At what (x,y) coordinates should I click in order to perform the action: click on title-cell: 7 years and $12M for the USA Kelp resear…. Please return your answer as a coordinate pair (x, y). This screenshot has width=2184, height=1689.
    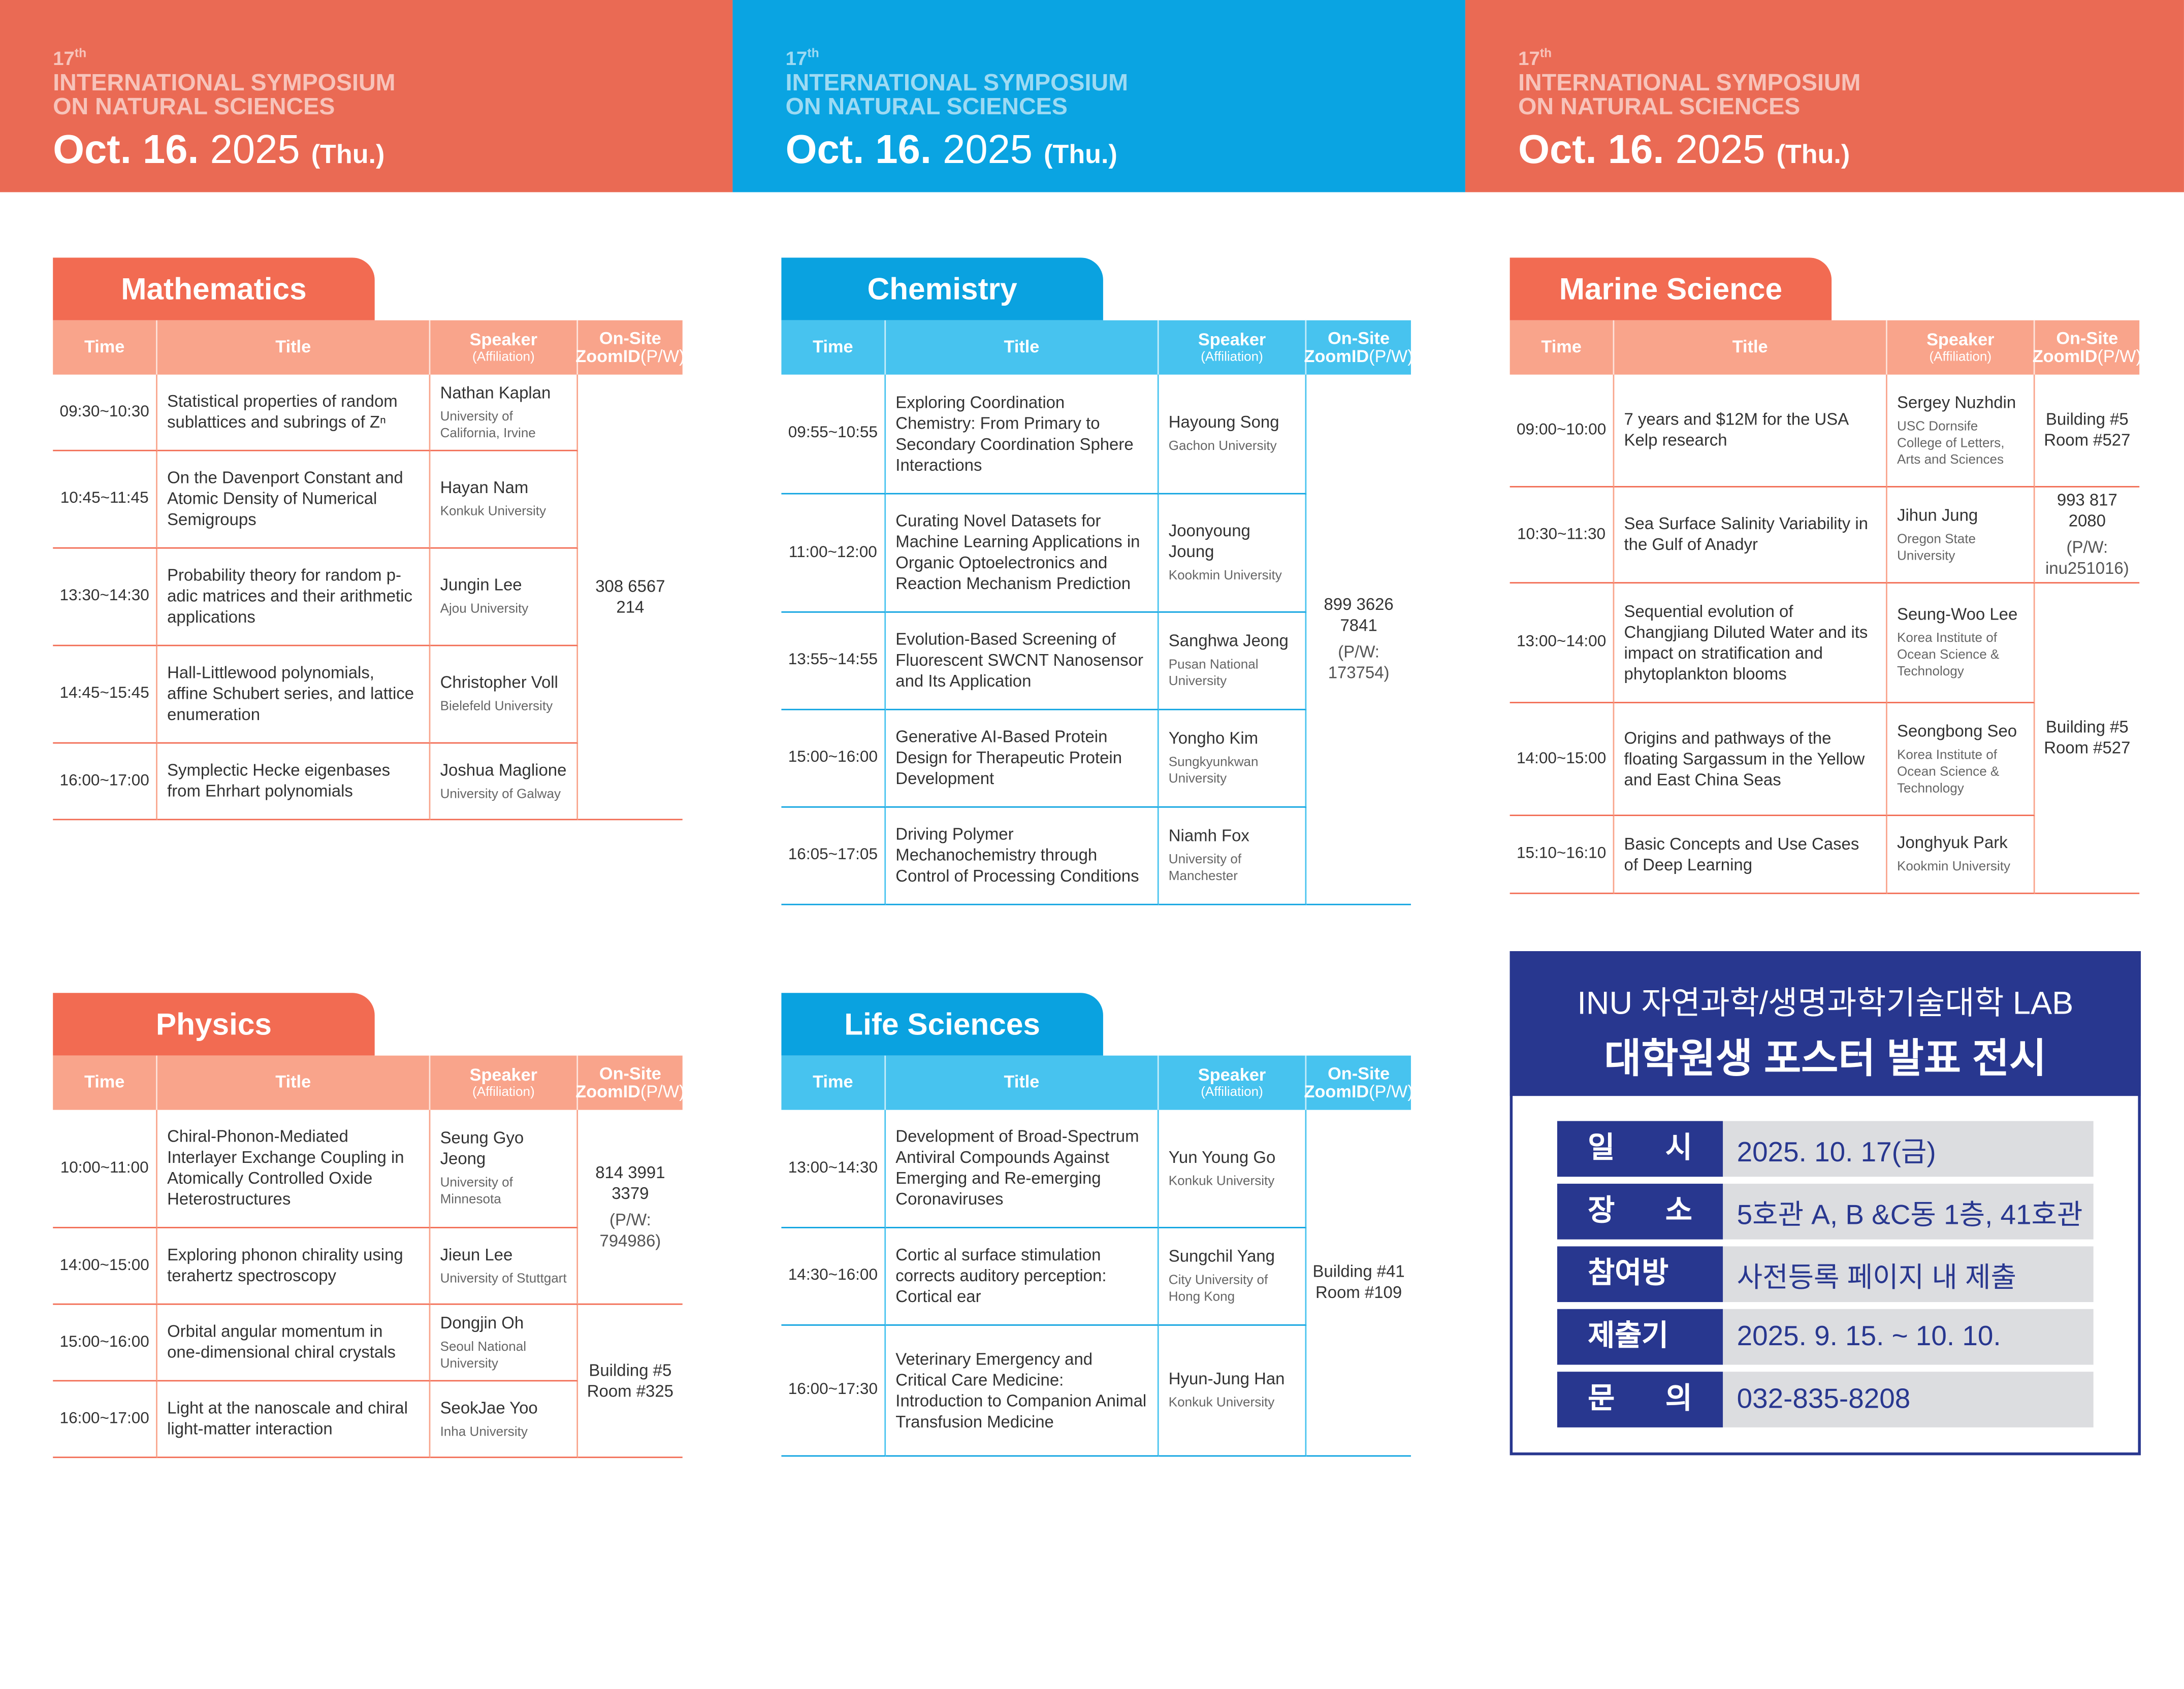
    Looking at the image, I should click on (1750, 431).